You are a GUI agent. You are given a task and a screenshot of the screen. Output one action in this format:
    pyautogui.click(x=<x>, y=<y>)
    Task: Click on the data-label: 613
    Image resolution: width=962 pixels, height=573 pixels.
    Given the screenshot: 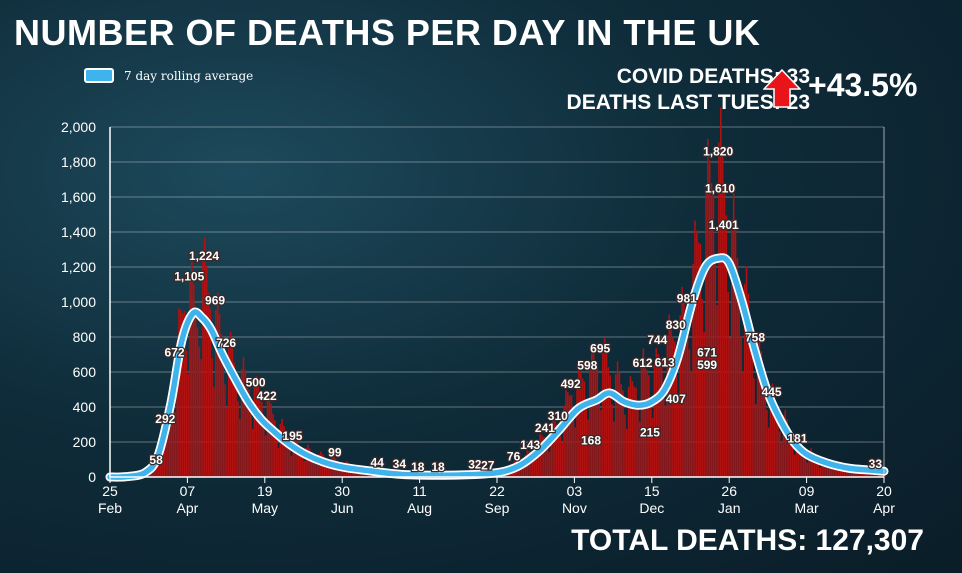 What is the action you would take?
    pyautogui.click(x=665, y=363)
    